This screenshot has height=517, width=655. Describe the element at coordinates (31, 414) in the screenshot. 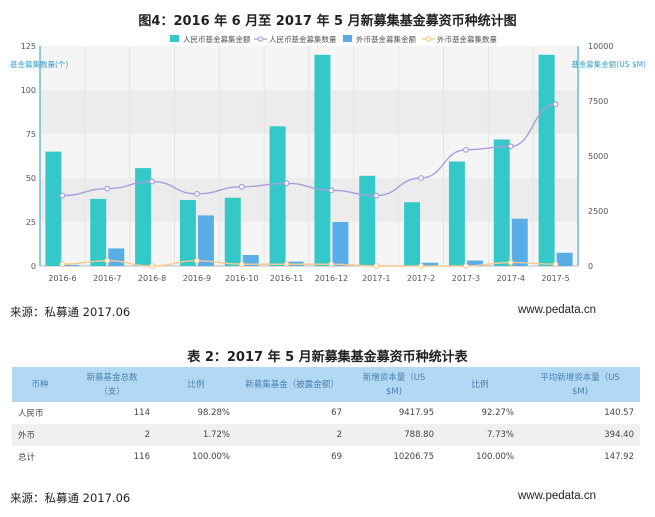

I see `cell: 人民币` at that location.